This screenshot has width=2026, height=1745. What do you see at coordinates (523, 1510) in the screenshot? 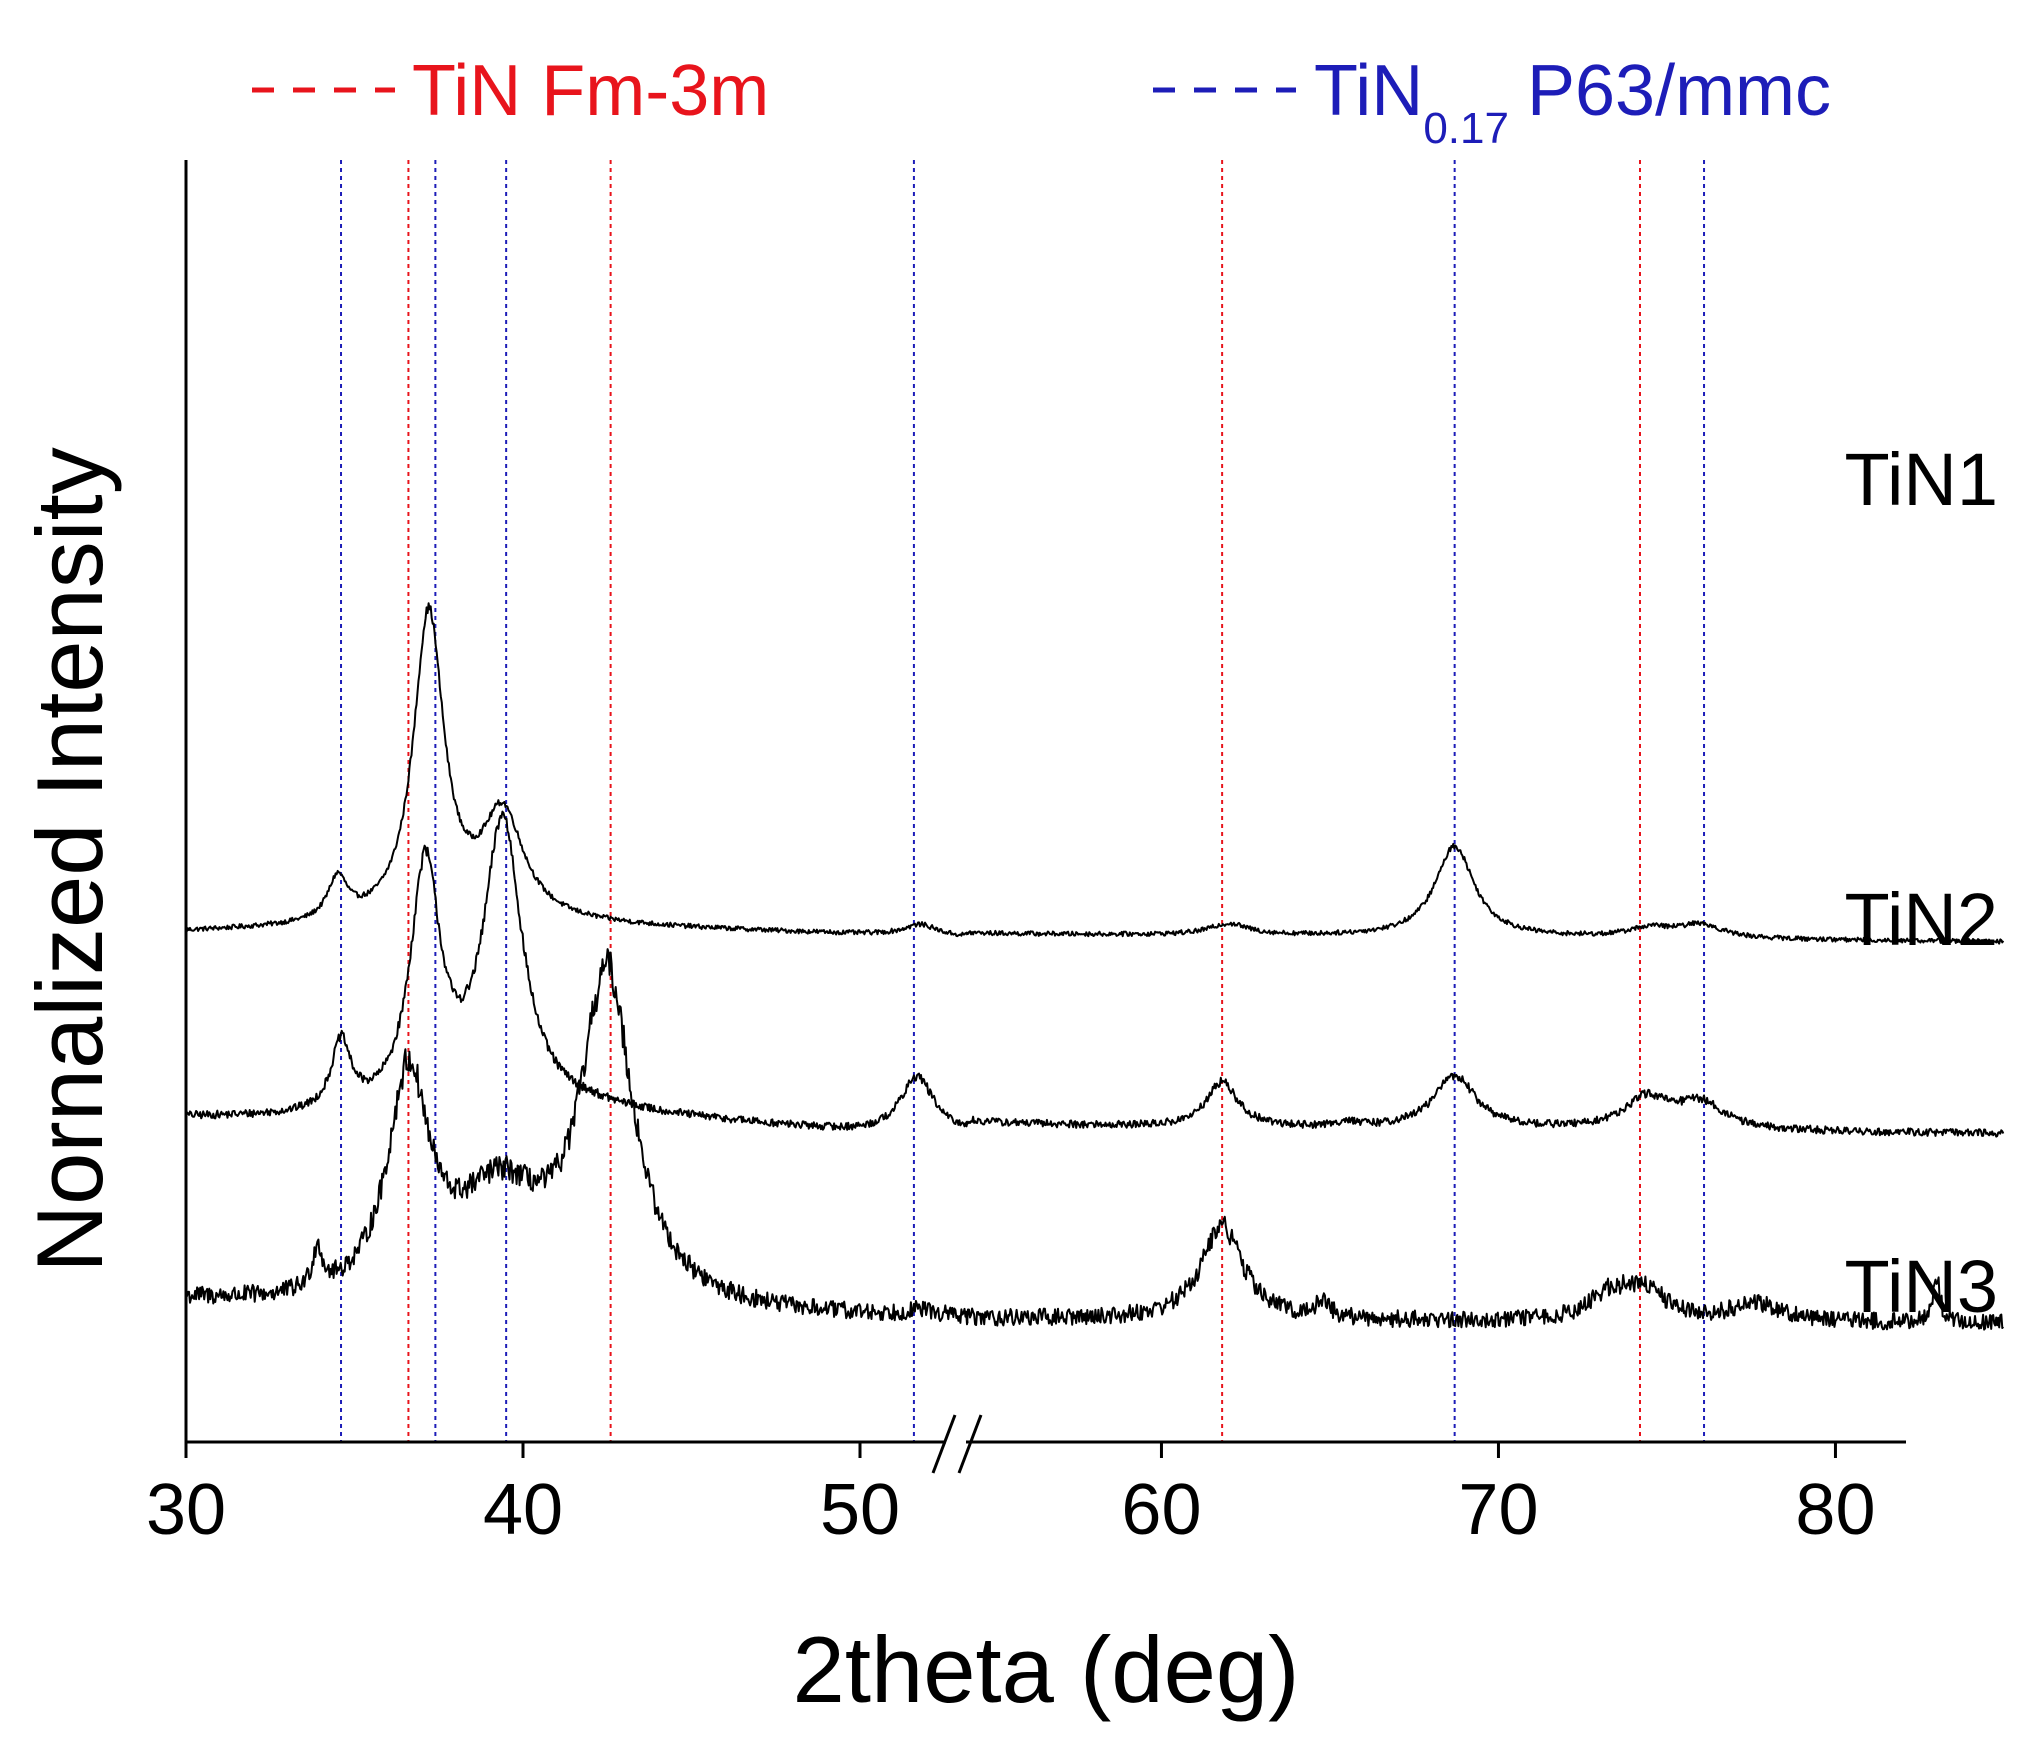
I see `x-tick-label-40: 40` at bounding box center [523, 1510].